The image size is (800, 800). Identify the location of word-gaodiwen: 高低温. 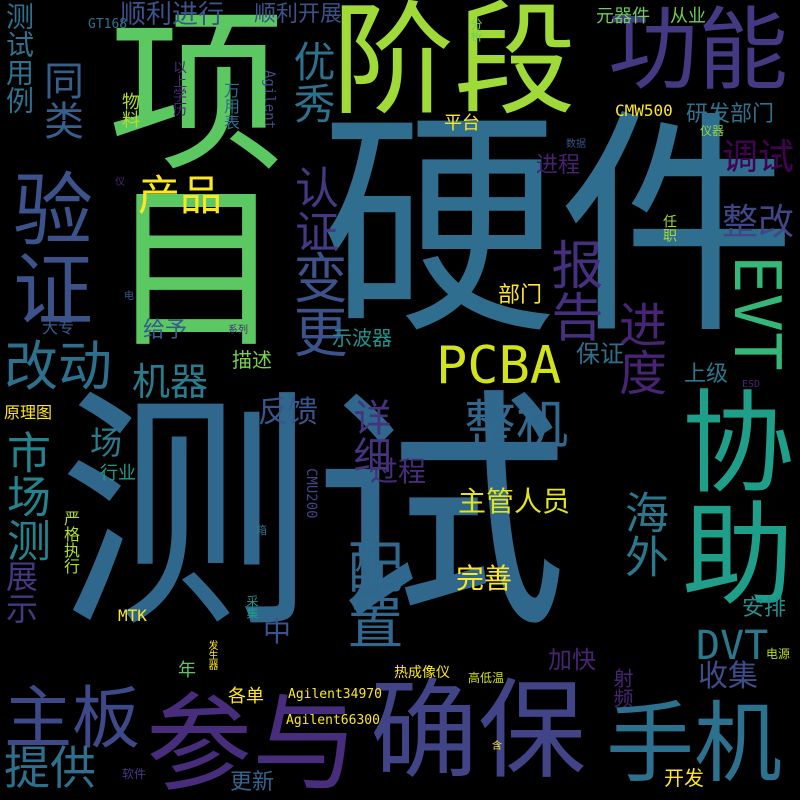
(486, 678).